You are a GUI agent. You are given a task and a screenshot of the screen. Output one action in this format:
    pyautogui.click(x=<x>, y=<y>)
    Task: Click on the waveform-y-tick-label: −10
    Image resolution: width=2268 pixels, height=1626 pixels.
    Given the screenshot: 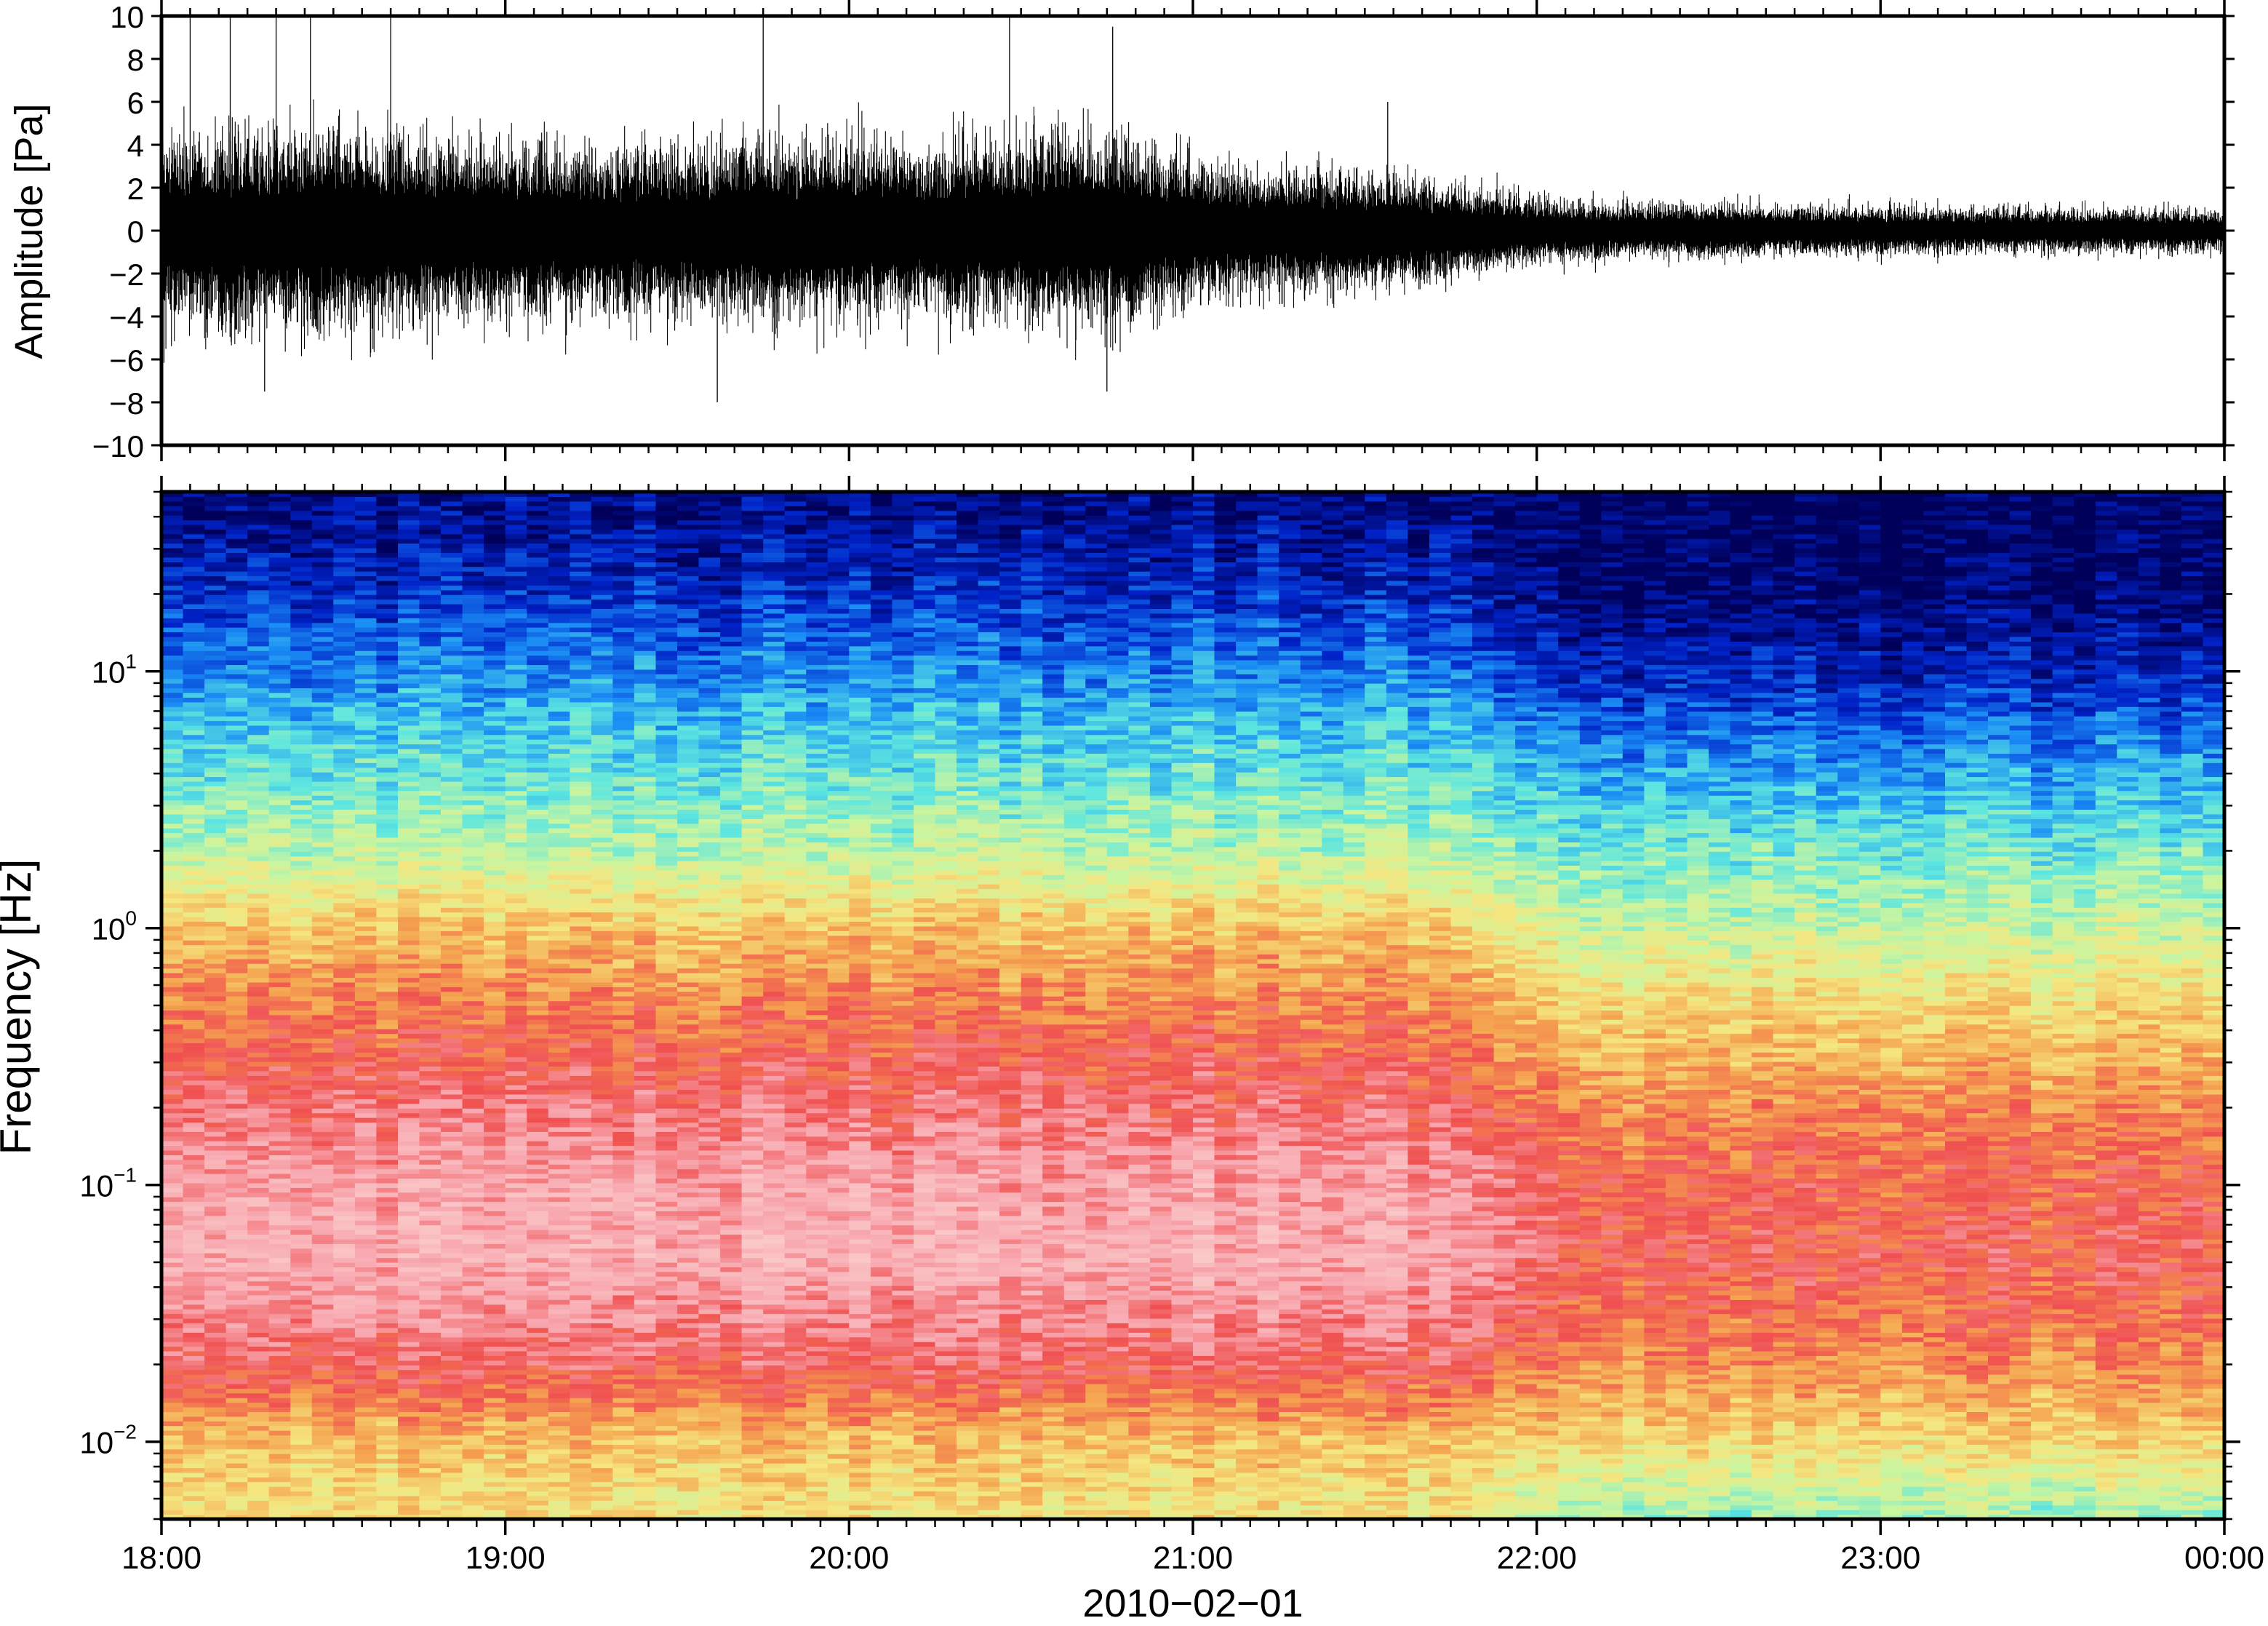 What is the action you would take?
    pyautogui.click(x=118, y=446)
    